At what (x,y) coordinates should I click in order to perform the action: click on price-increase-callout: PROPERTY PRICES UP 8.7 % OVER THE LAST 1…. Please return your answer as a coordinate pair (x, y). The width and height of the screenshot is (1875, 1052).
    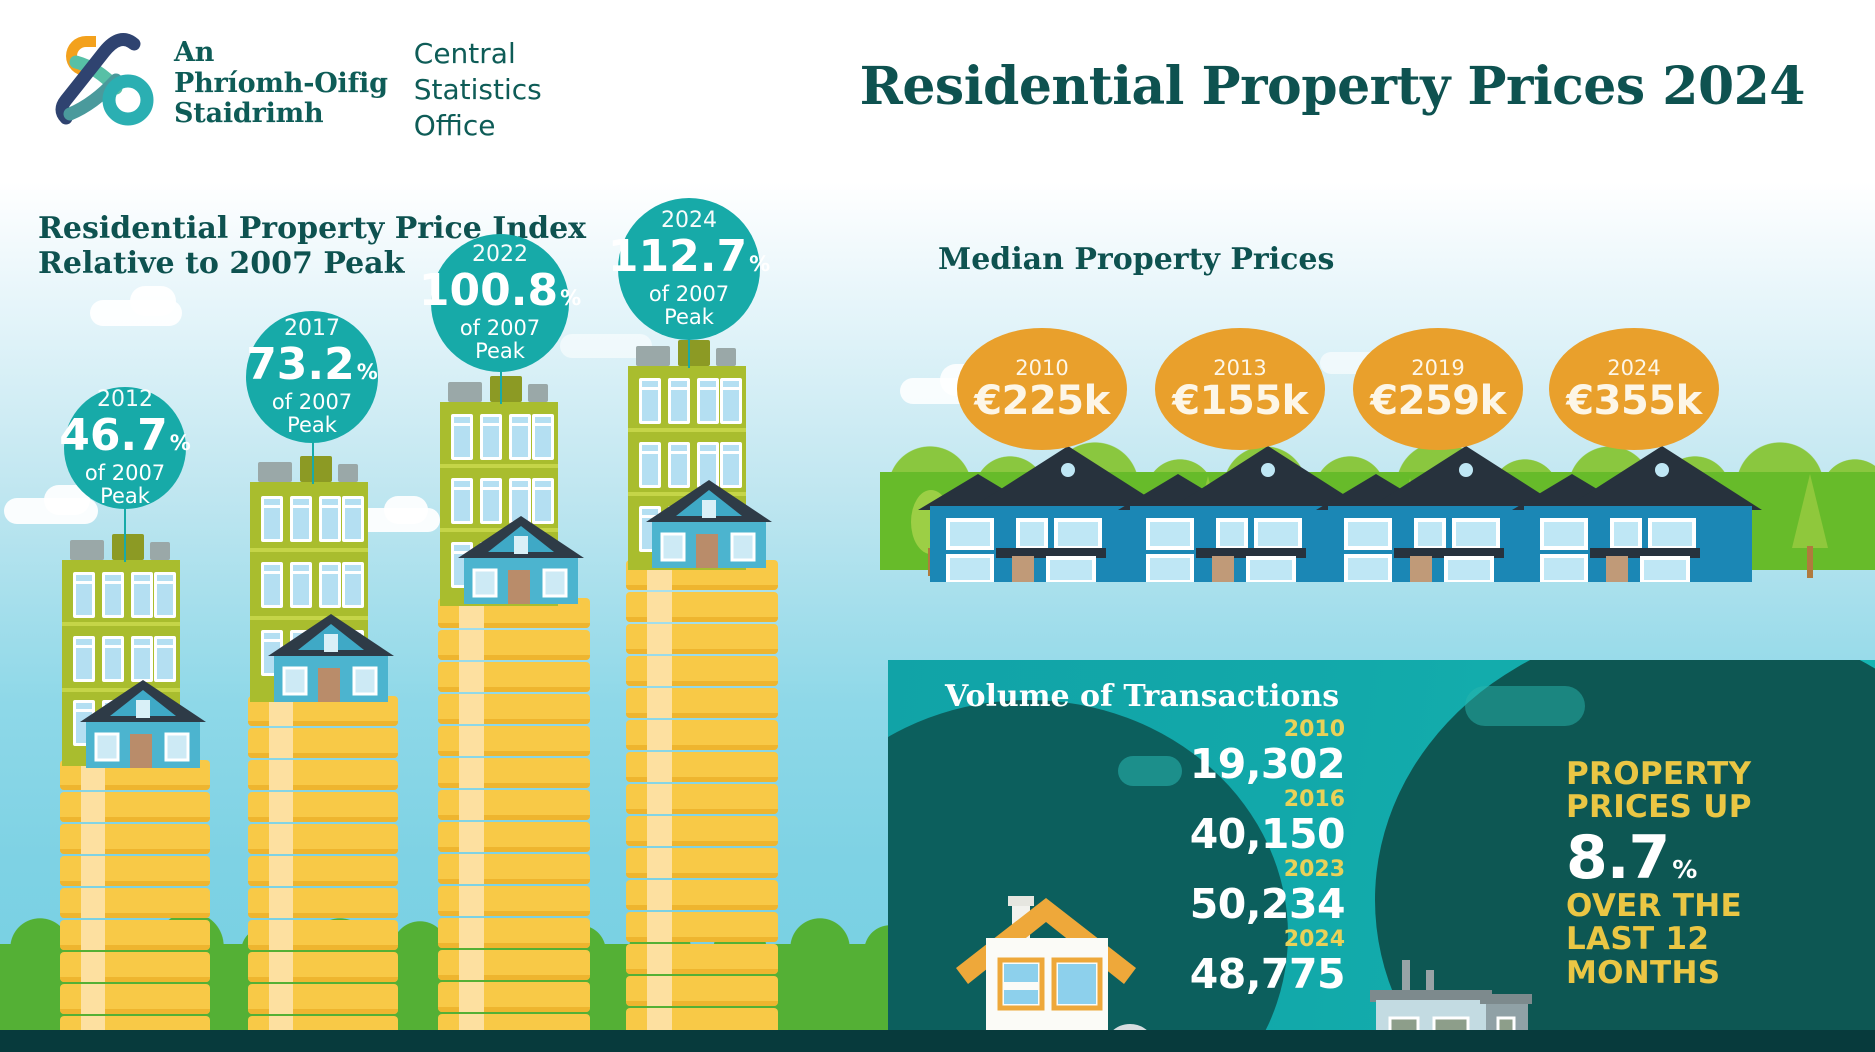
    Looking at the image, I should click on (1716, 873).